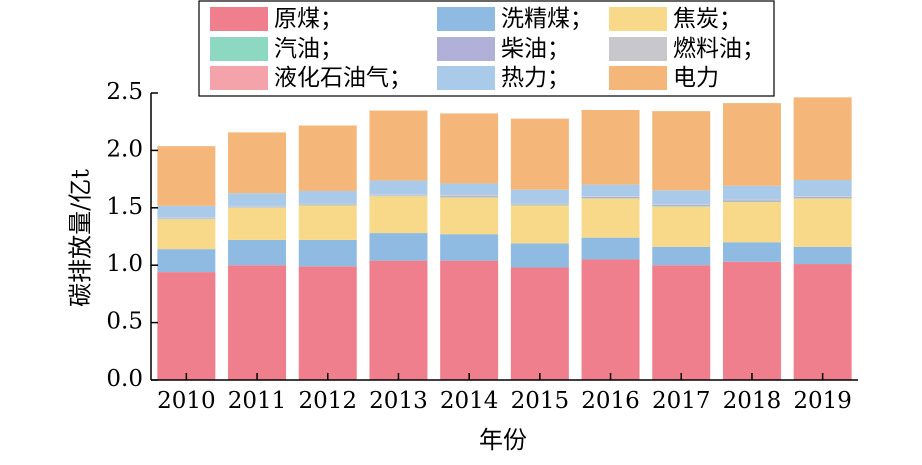 The image size is (922, 465). Describe the element at coordinates (822, 401) in the screenshot. I see `x-tick-label: 2019` at that location.